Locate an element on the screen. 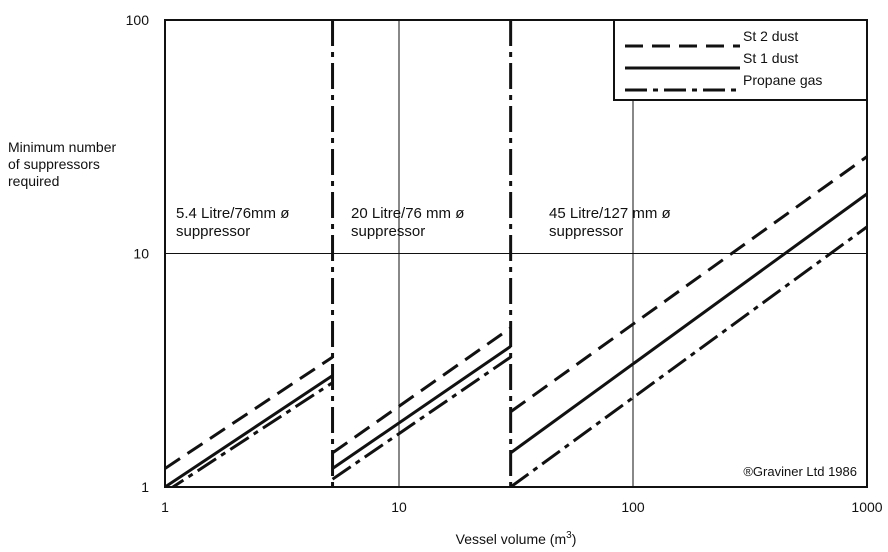 Image resolution: width=888 pixels, height=552 pixels. x-tick-label: 1 is located at coordinates (165, 507).